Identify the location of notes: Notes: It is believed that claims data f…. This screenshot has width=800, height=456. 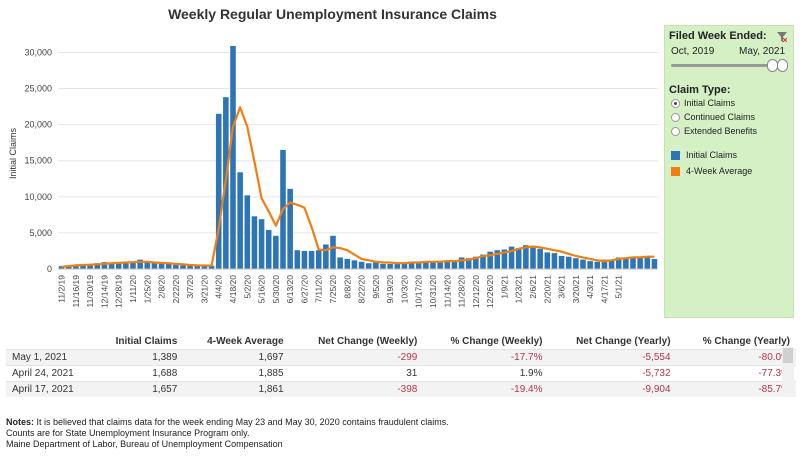
(227, 433).